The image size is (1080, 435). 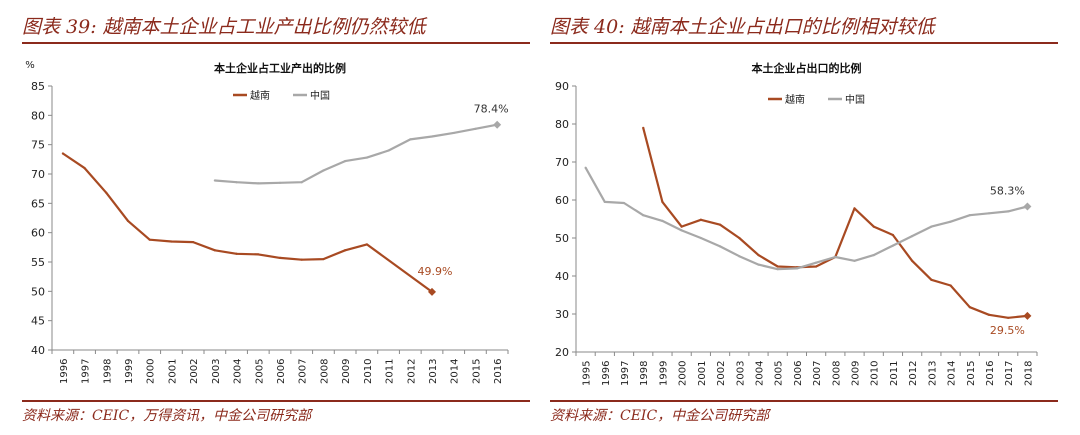 What do you see at coordinates (276, 43) in the screenshot?
I see `title-rule` at bounding box center [276, 43].